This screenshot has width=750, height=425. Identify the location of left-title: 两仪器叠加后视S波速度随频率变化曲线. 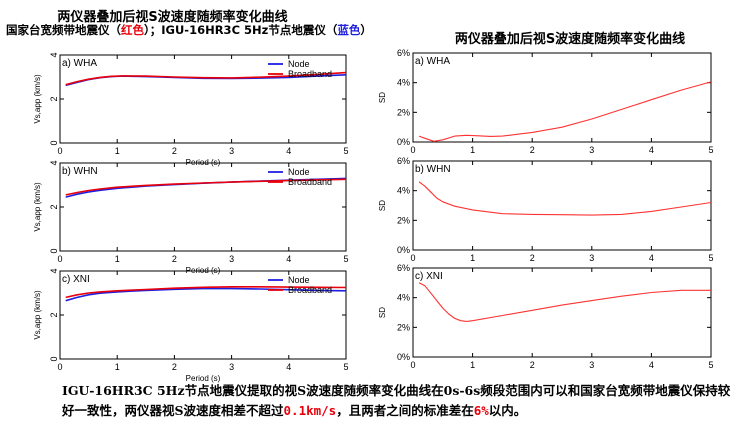
(172, 17).